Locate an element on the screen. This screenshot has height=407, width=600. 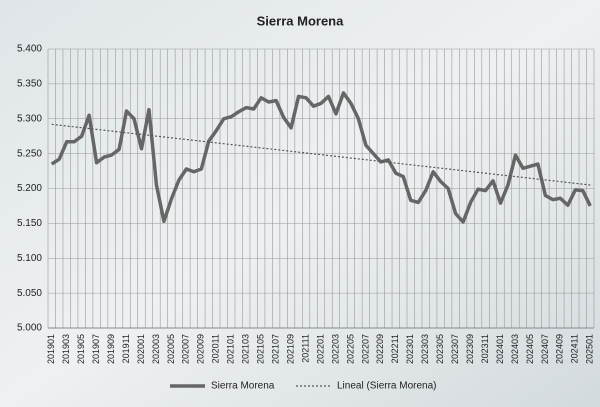
x-tick-label: 202105 is located at coordinates (261, 349).